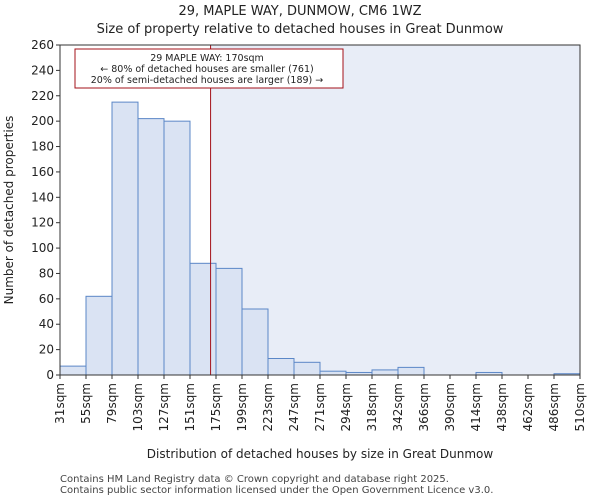  I want to click on x-tick-label: 151sqm, so click(190, 407).